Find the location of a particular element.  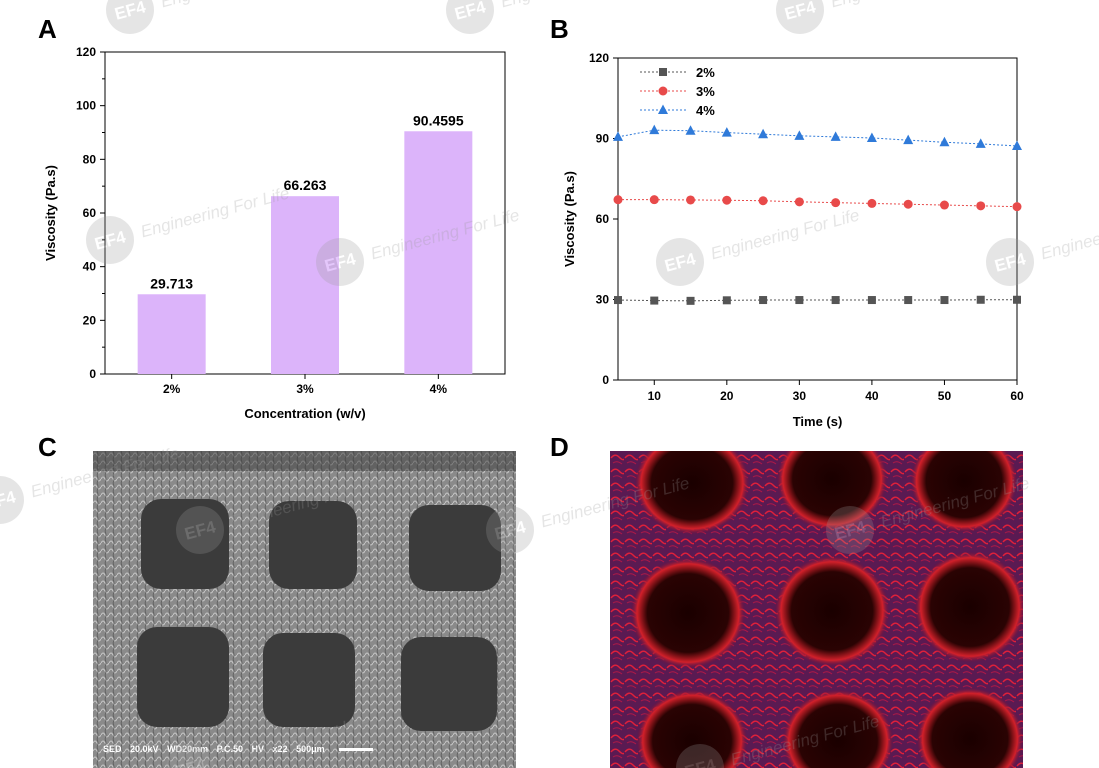

sem-scale-label: 500μm is located at coordinates (310, 749).